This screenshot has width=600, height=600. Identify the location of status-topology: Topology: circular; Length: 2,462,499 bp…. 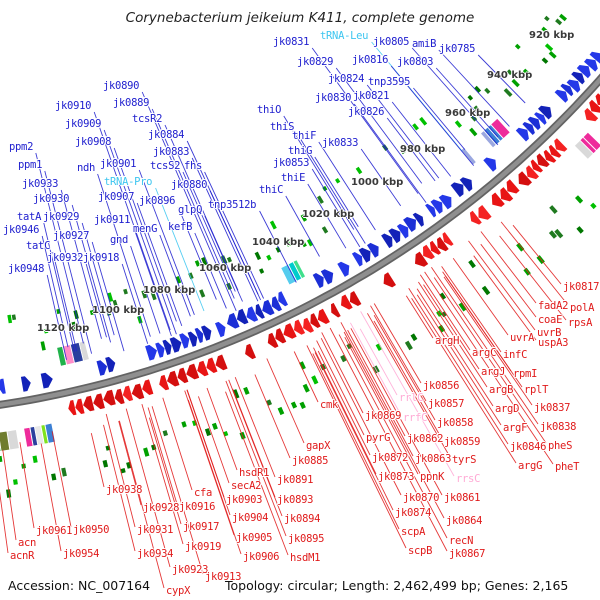
(397, 585).